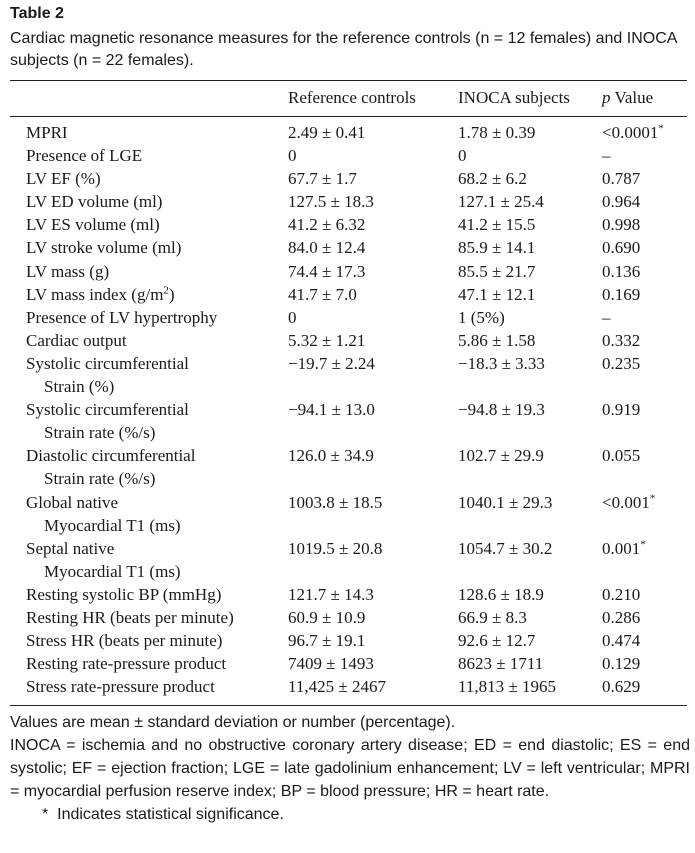 This screenshot has width=695, height=853. Describe the element at coordinates (350, 814) in the screenshot. I see `note-significance: * Indicates statistical significance.` at that location.